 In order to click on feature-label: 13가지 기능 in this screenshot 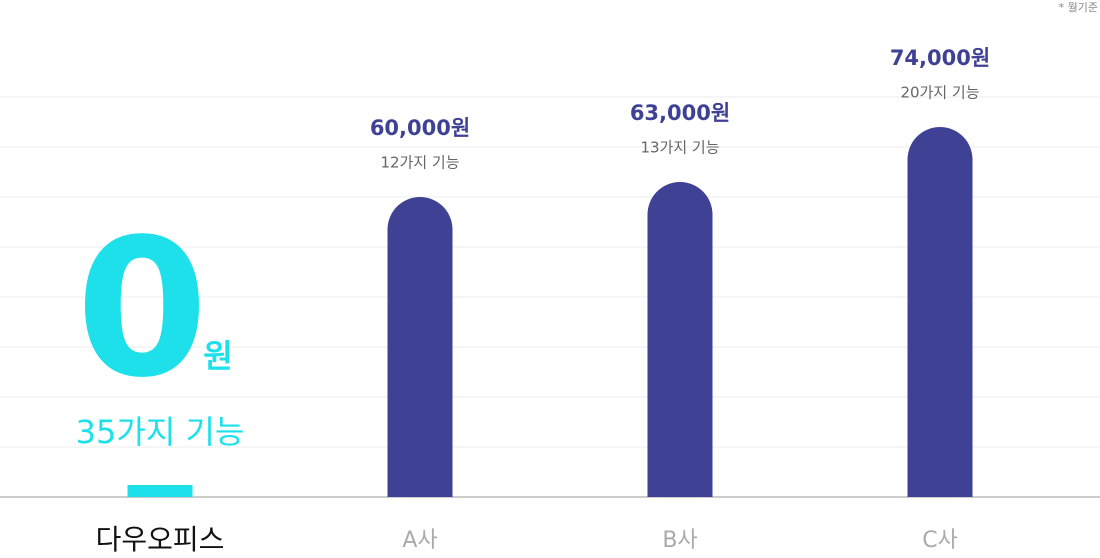, I will do `click(679, 148)`.